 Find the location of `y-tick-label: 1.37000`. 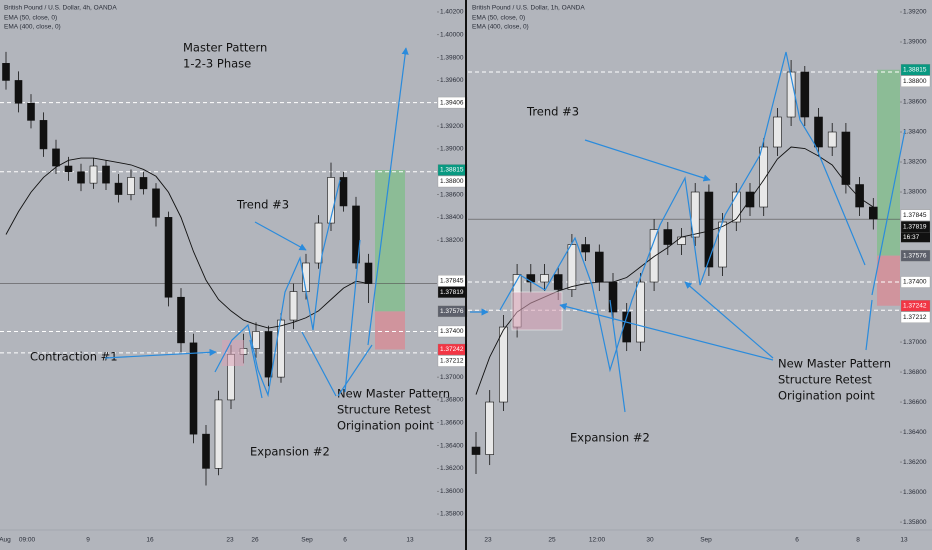

y-tick-label: 1.37000 is located at coordinates (452, 377).